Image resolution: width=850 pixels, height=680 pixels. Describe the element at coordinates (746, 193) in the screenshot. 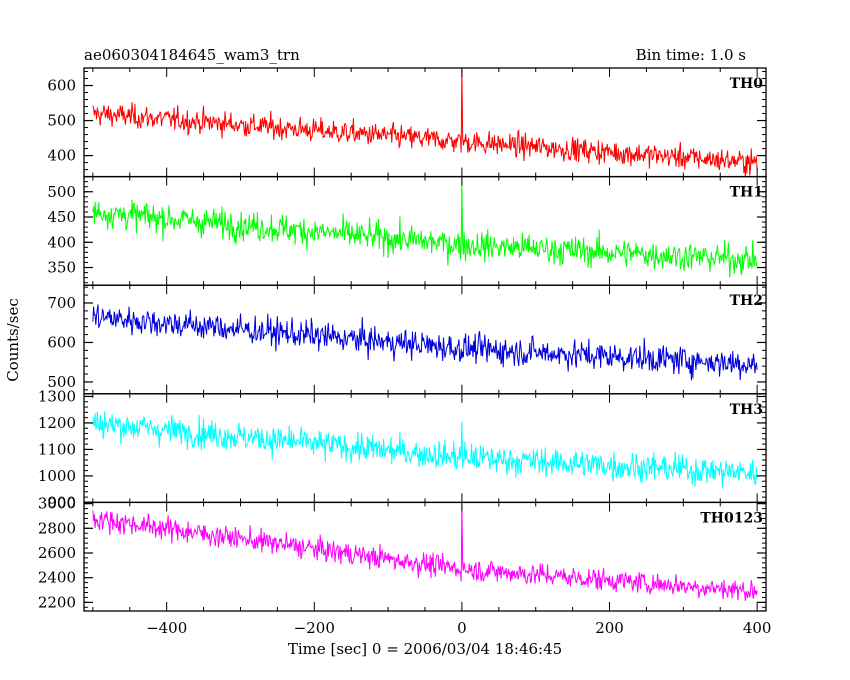

I see `panel-label-th1: TH1` at that location.